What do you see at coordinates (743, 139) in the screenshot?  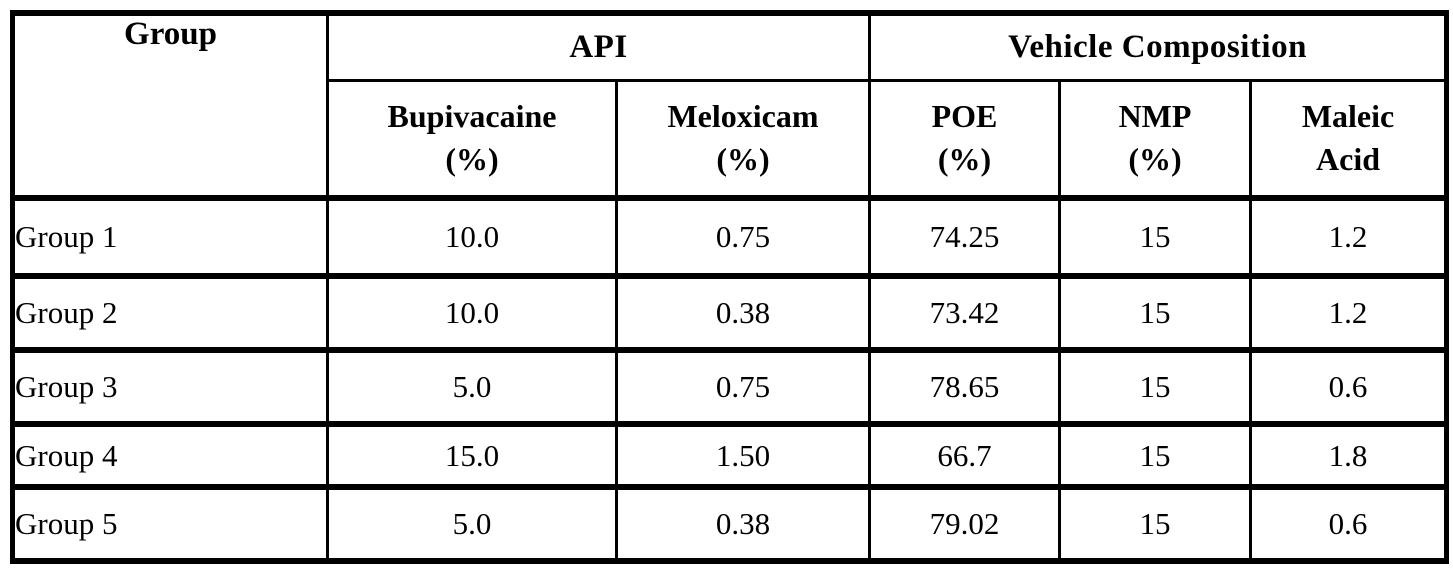 I see `header-meloxicam: Meloxicam (%)` at bounding box center [743, 139].